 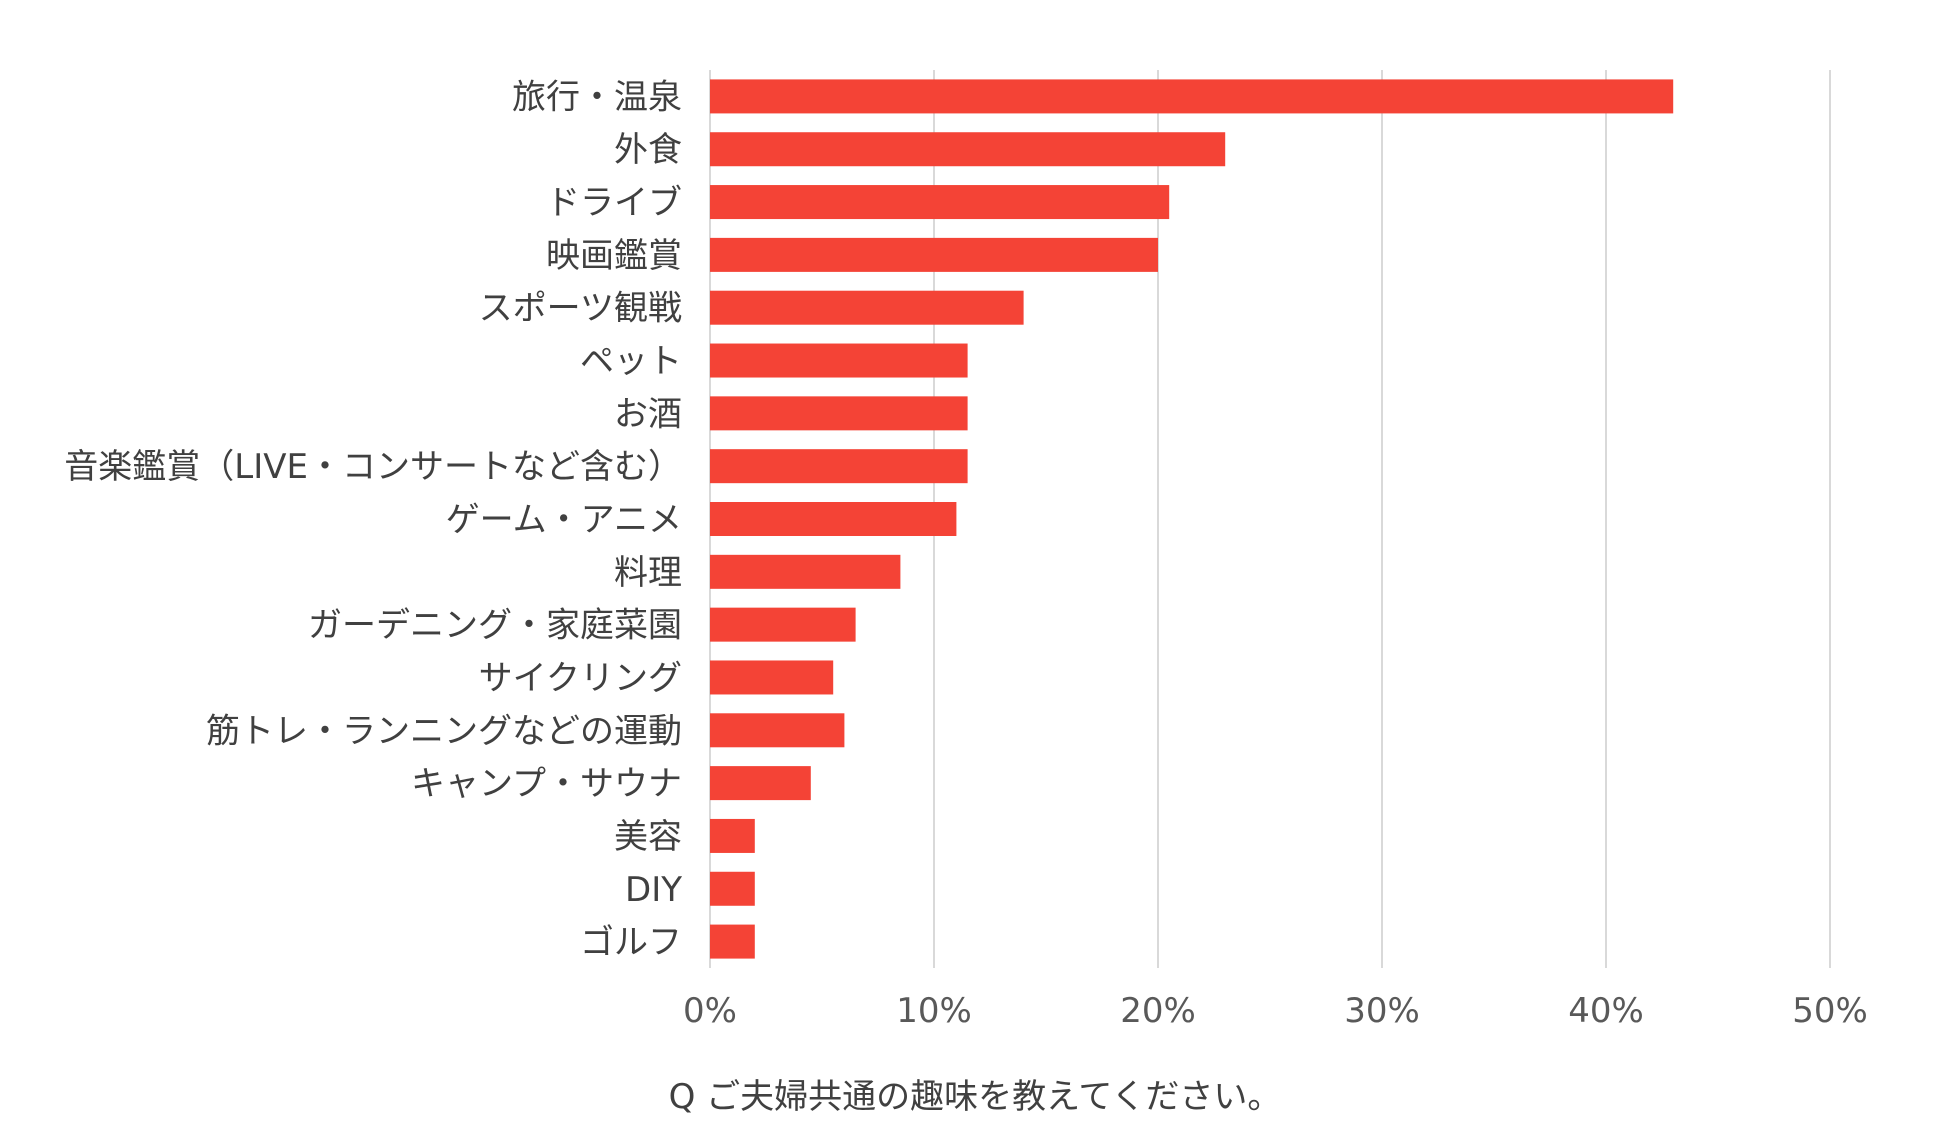 What do you see at coordinates (614, 256) in the screenshot?
I see `category-label: 映画鑑賞` at bounding box center [614, 256].